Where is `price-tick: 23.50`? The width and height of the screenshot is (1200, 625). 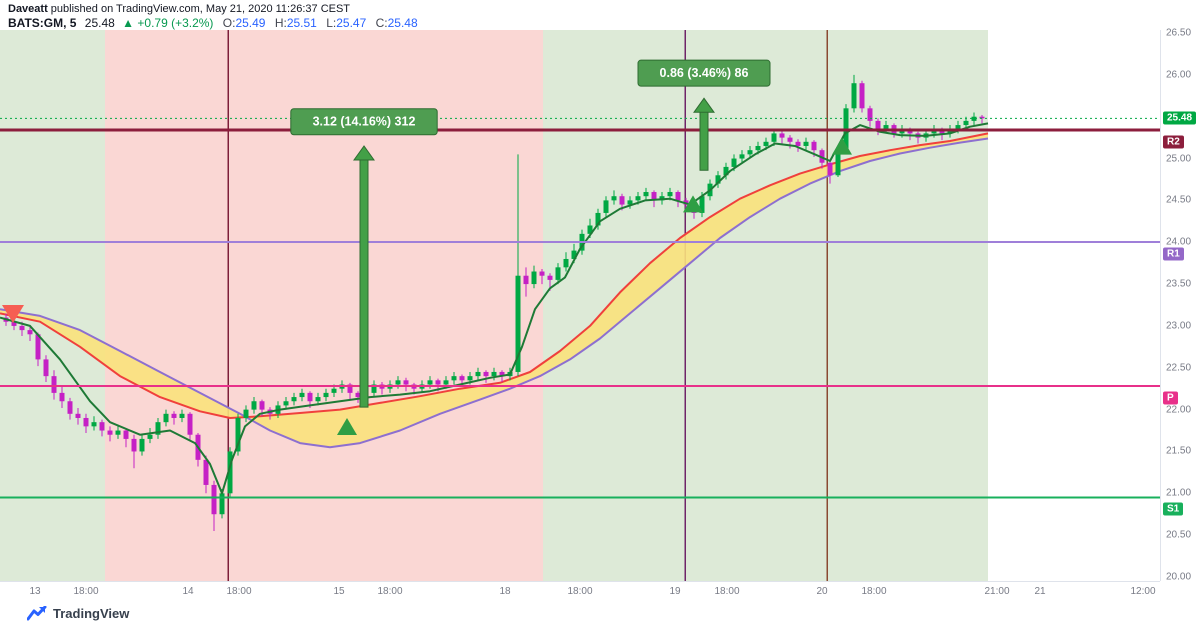 price-tick: 23.50 is located at coordinates (1179, 284).